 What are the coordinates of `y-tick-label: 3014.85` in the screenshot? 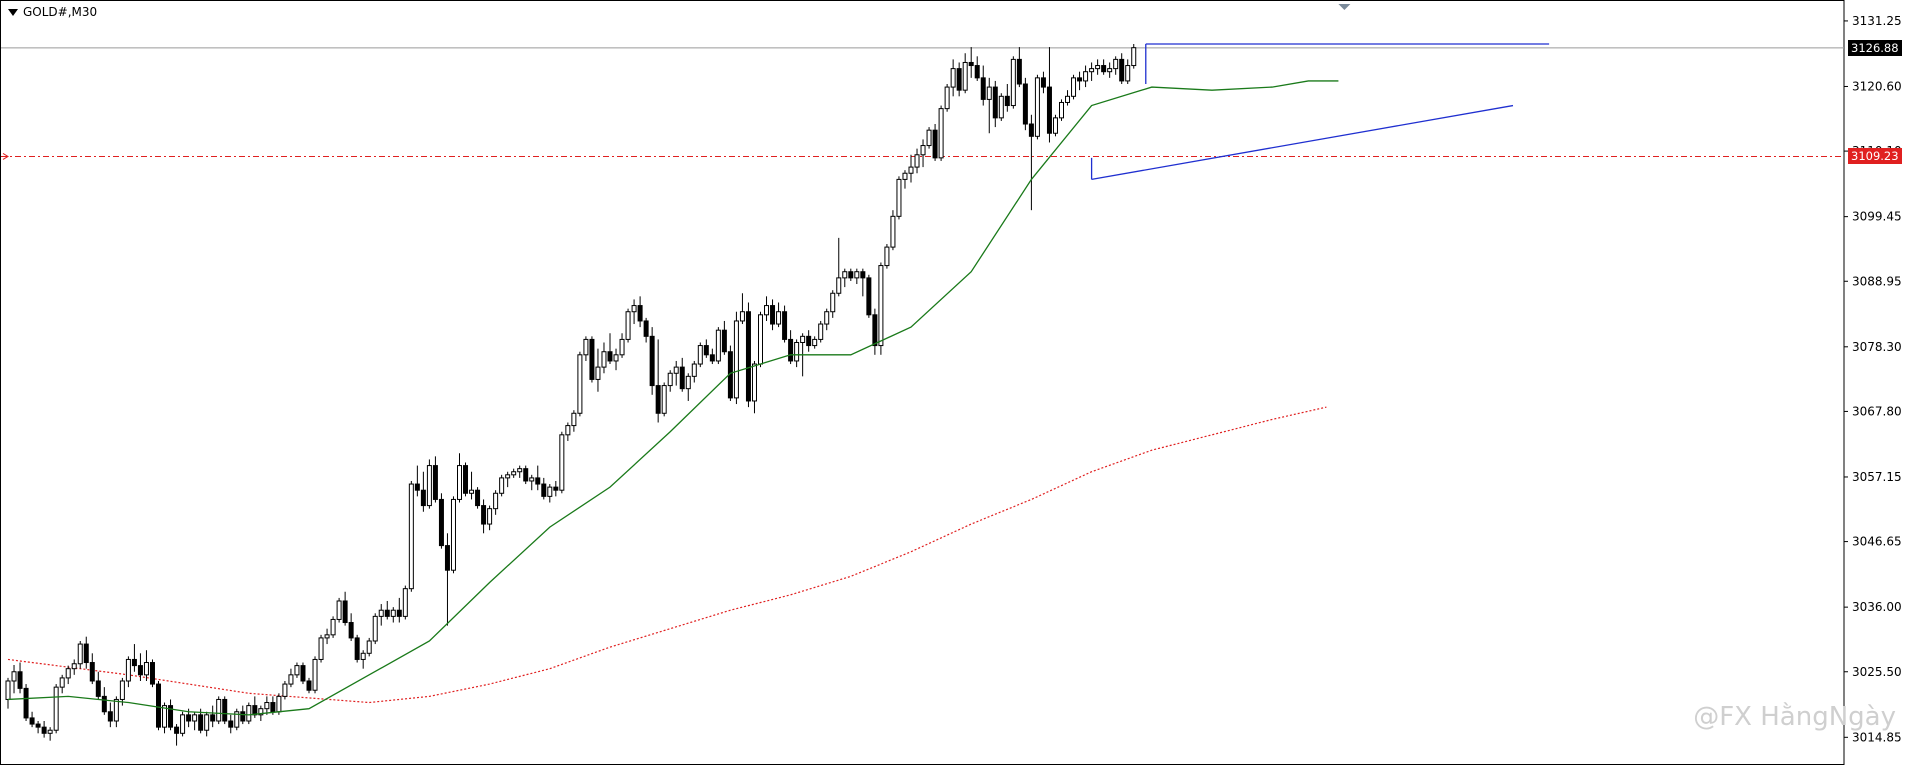 It's located at (1877, 737).